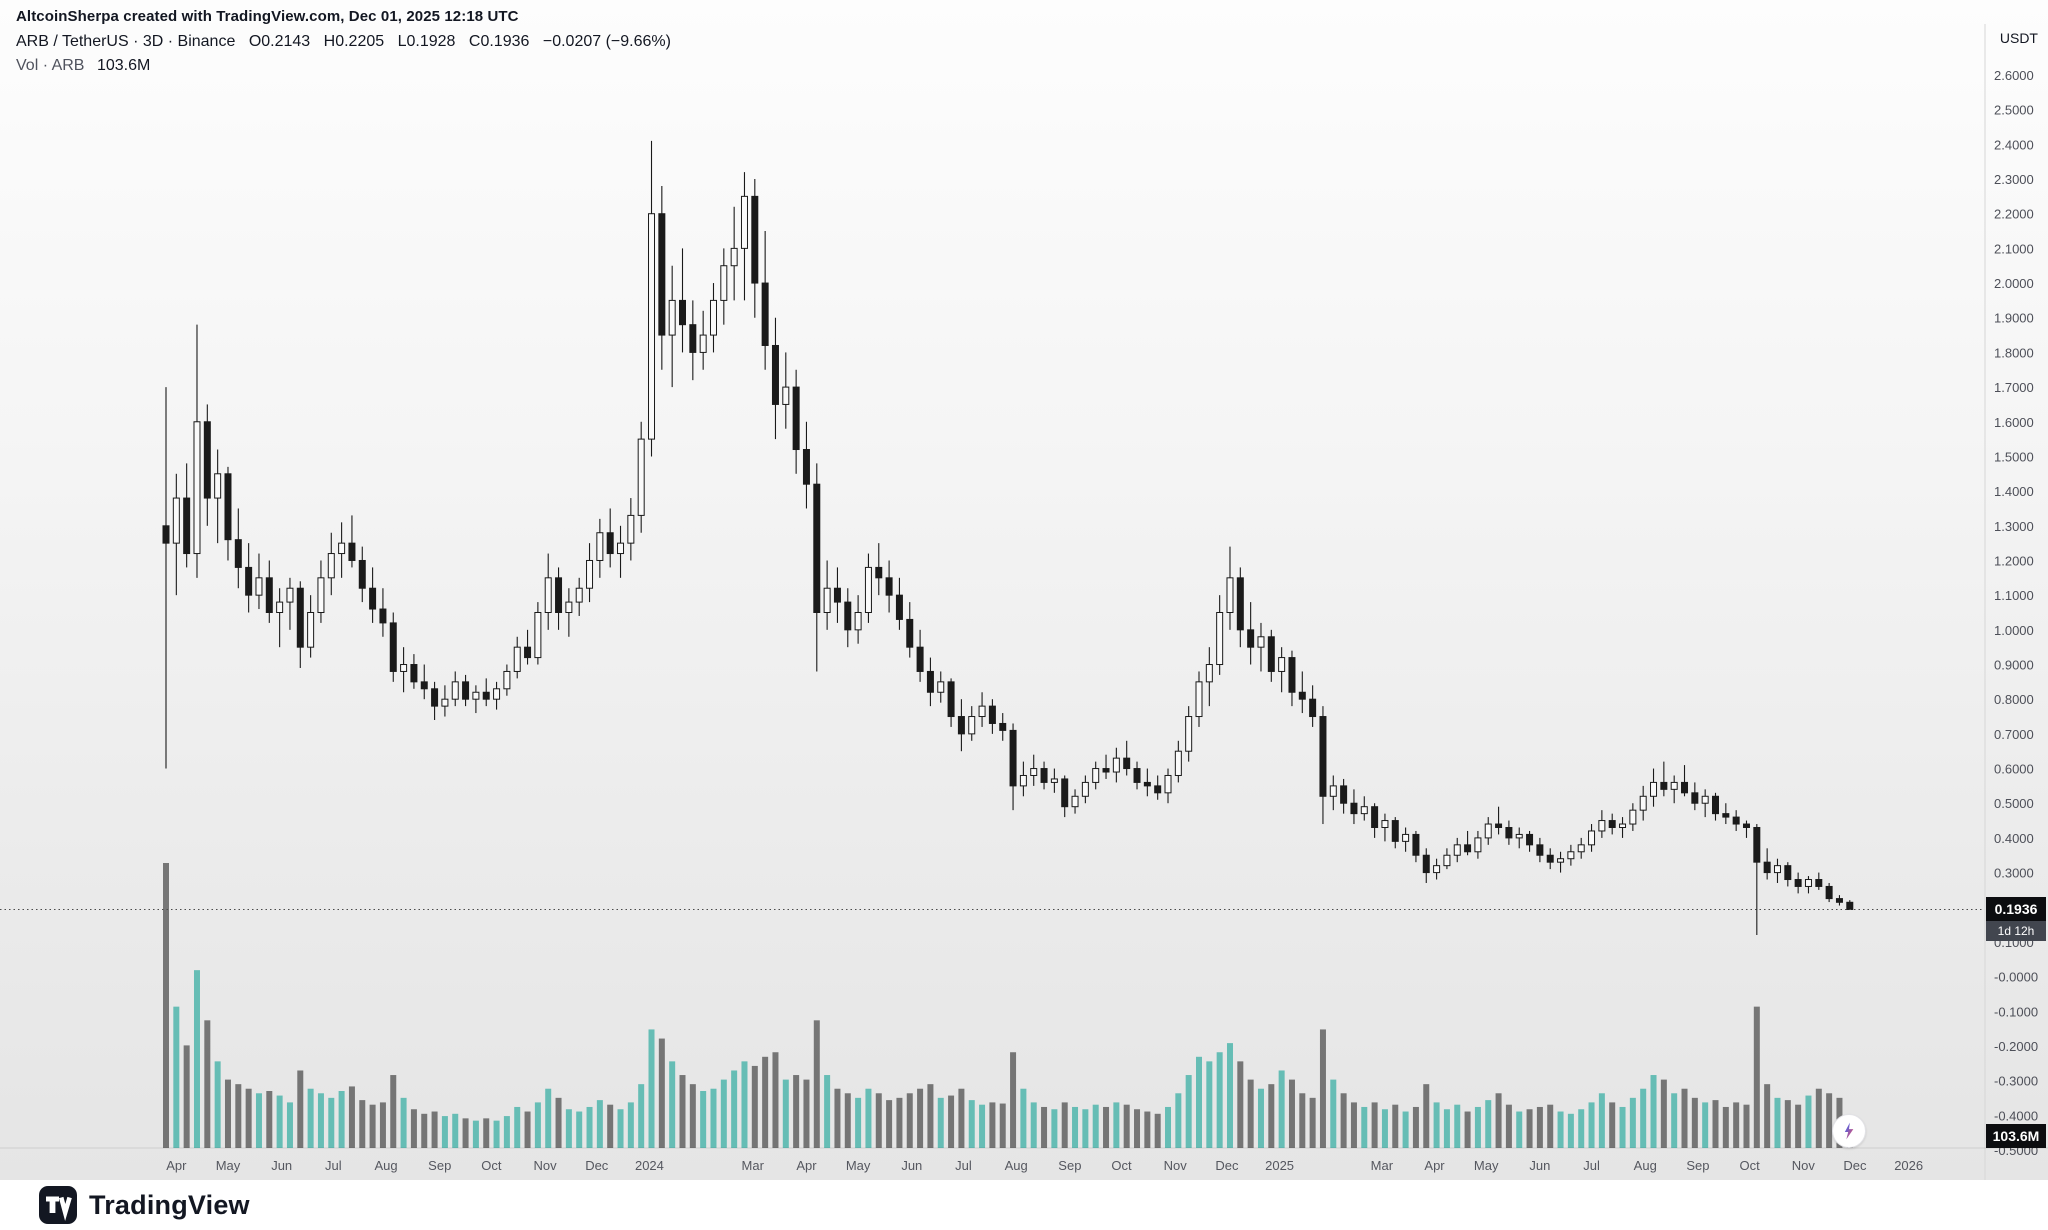  What do you see at coordinates (1279, 1165) in the screenshot?
I see `time-tick-label: 2025` at bounding box center [1279, 1165].